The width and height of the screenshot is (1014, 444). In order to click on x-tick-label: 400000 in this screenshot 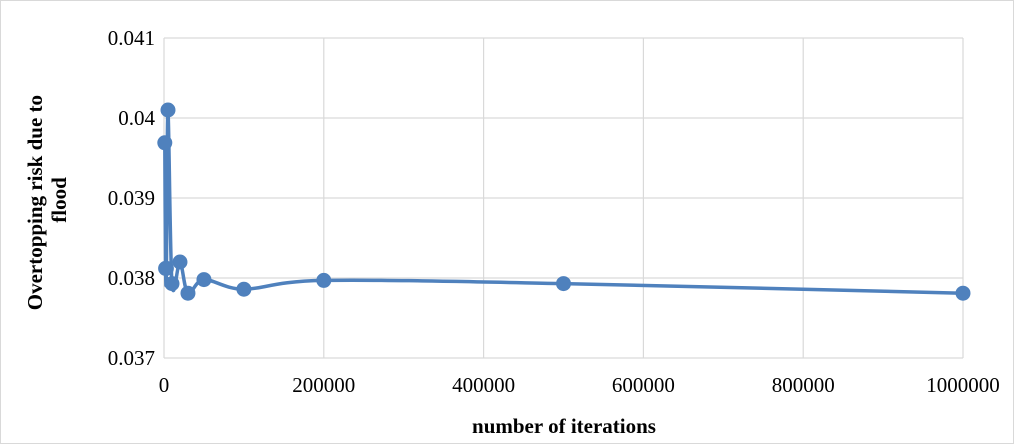, I will do `click(483, 385)`.